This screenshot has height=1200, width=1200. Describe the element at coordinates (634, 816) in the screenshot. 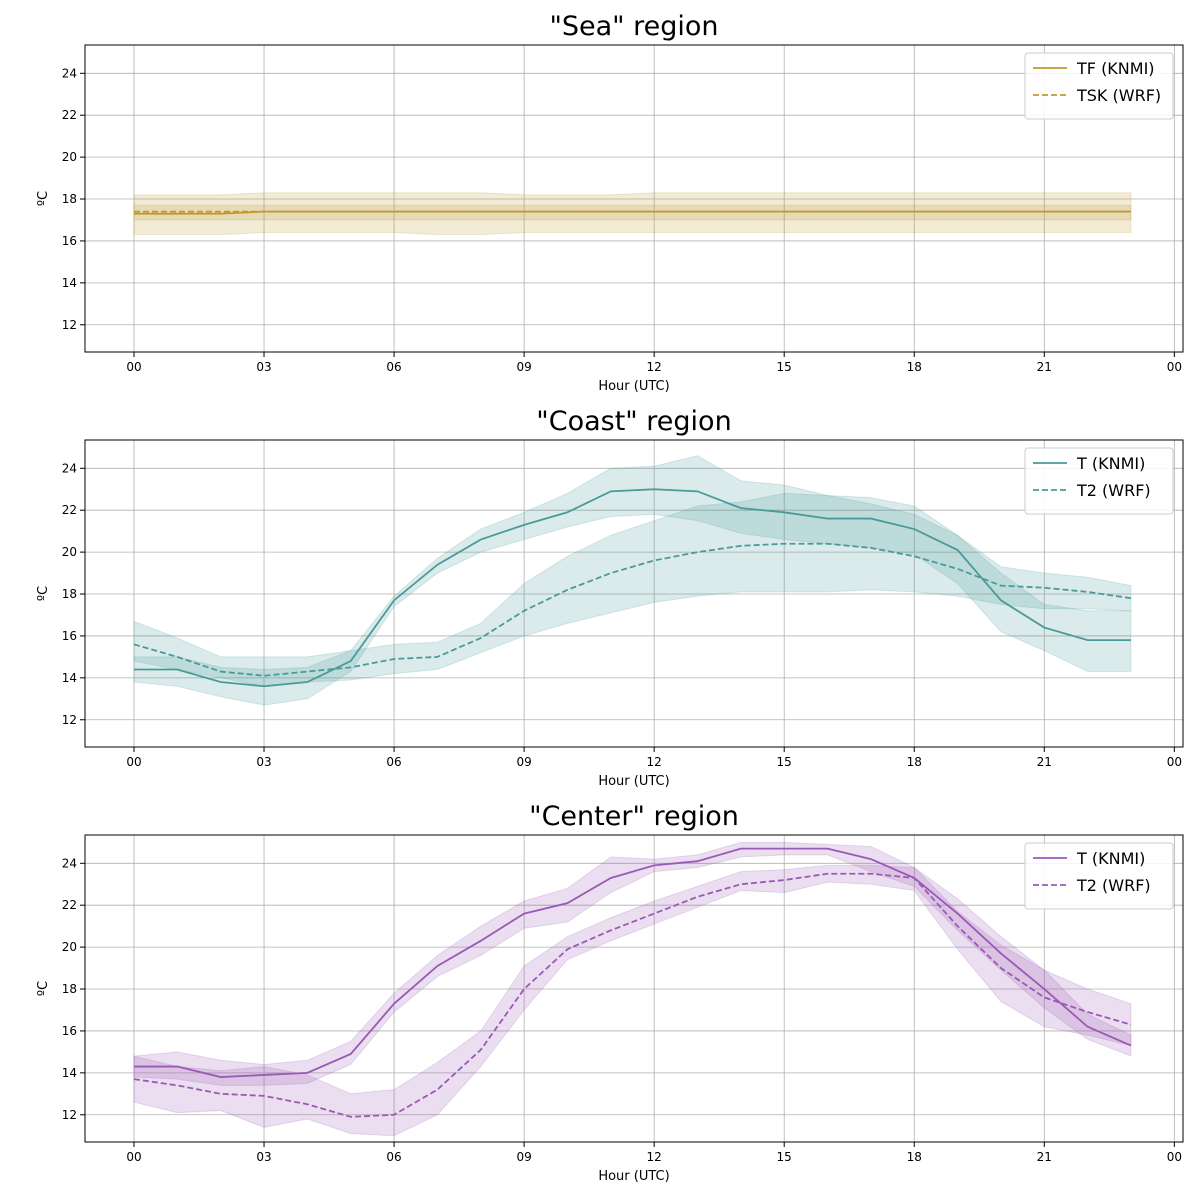

I see `chart-title: "Center" region` at that location.